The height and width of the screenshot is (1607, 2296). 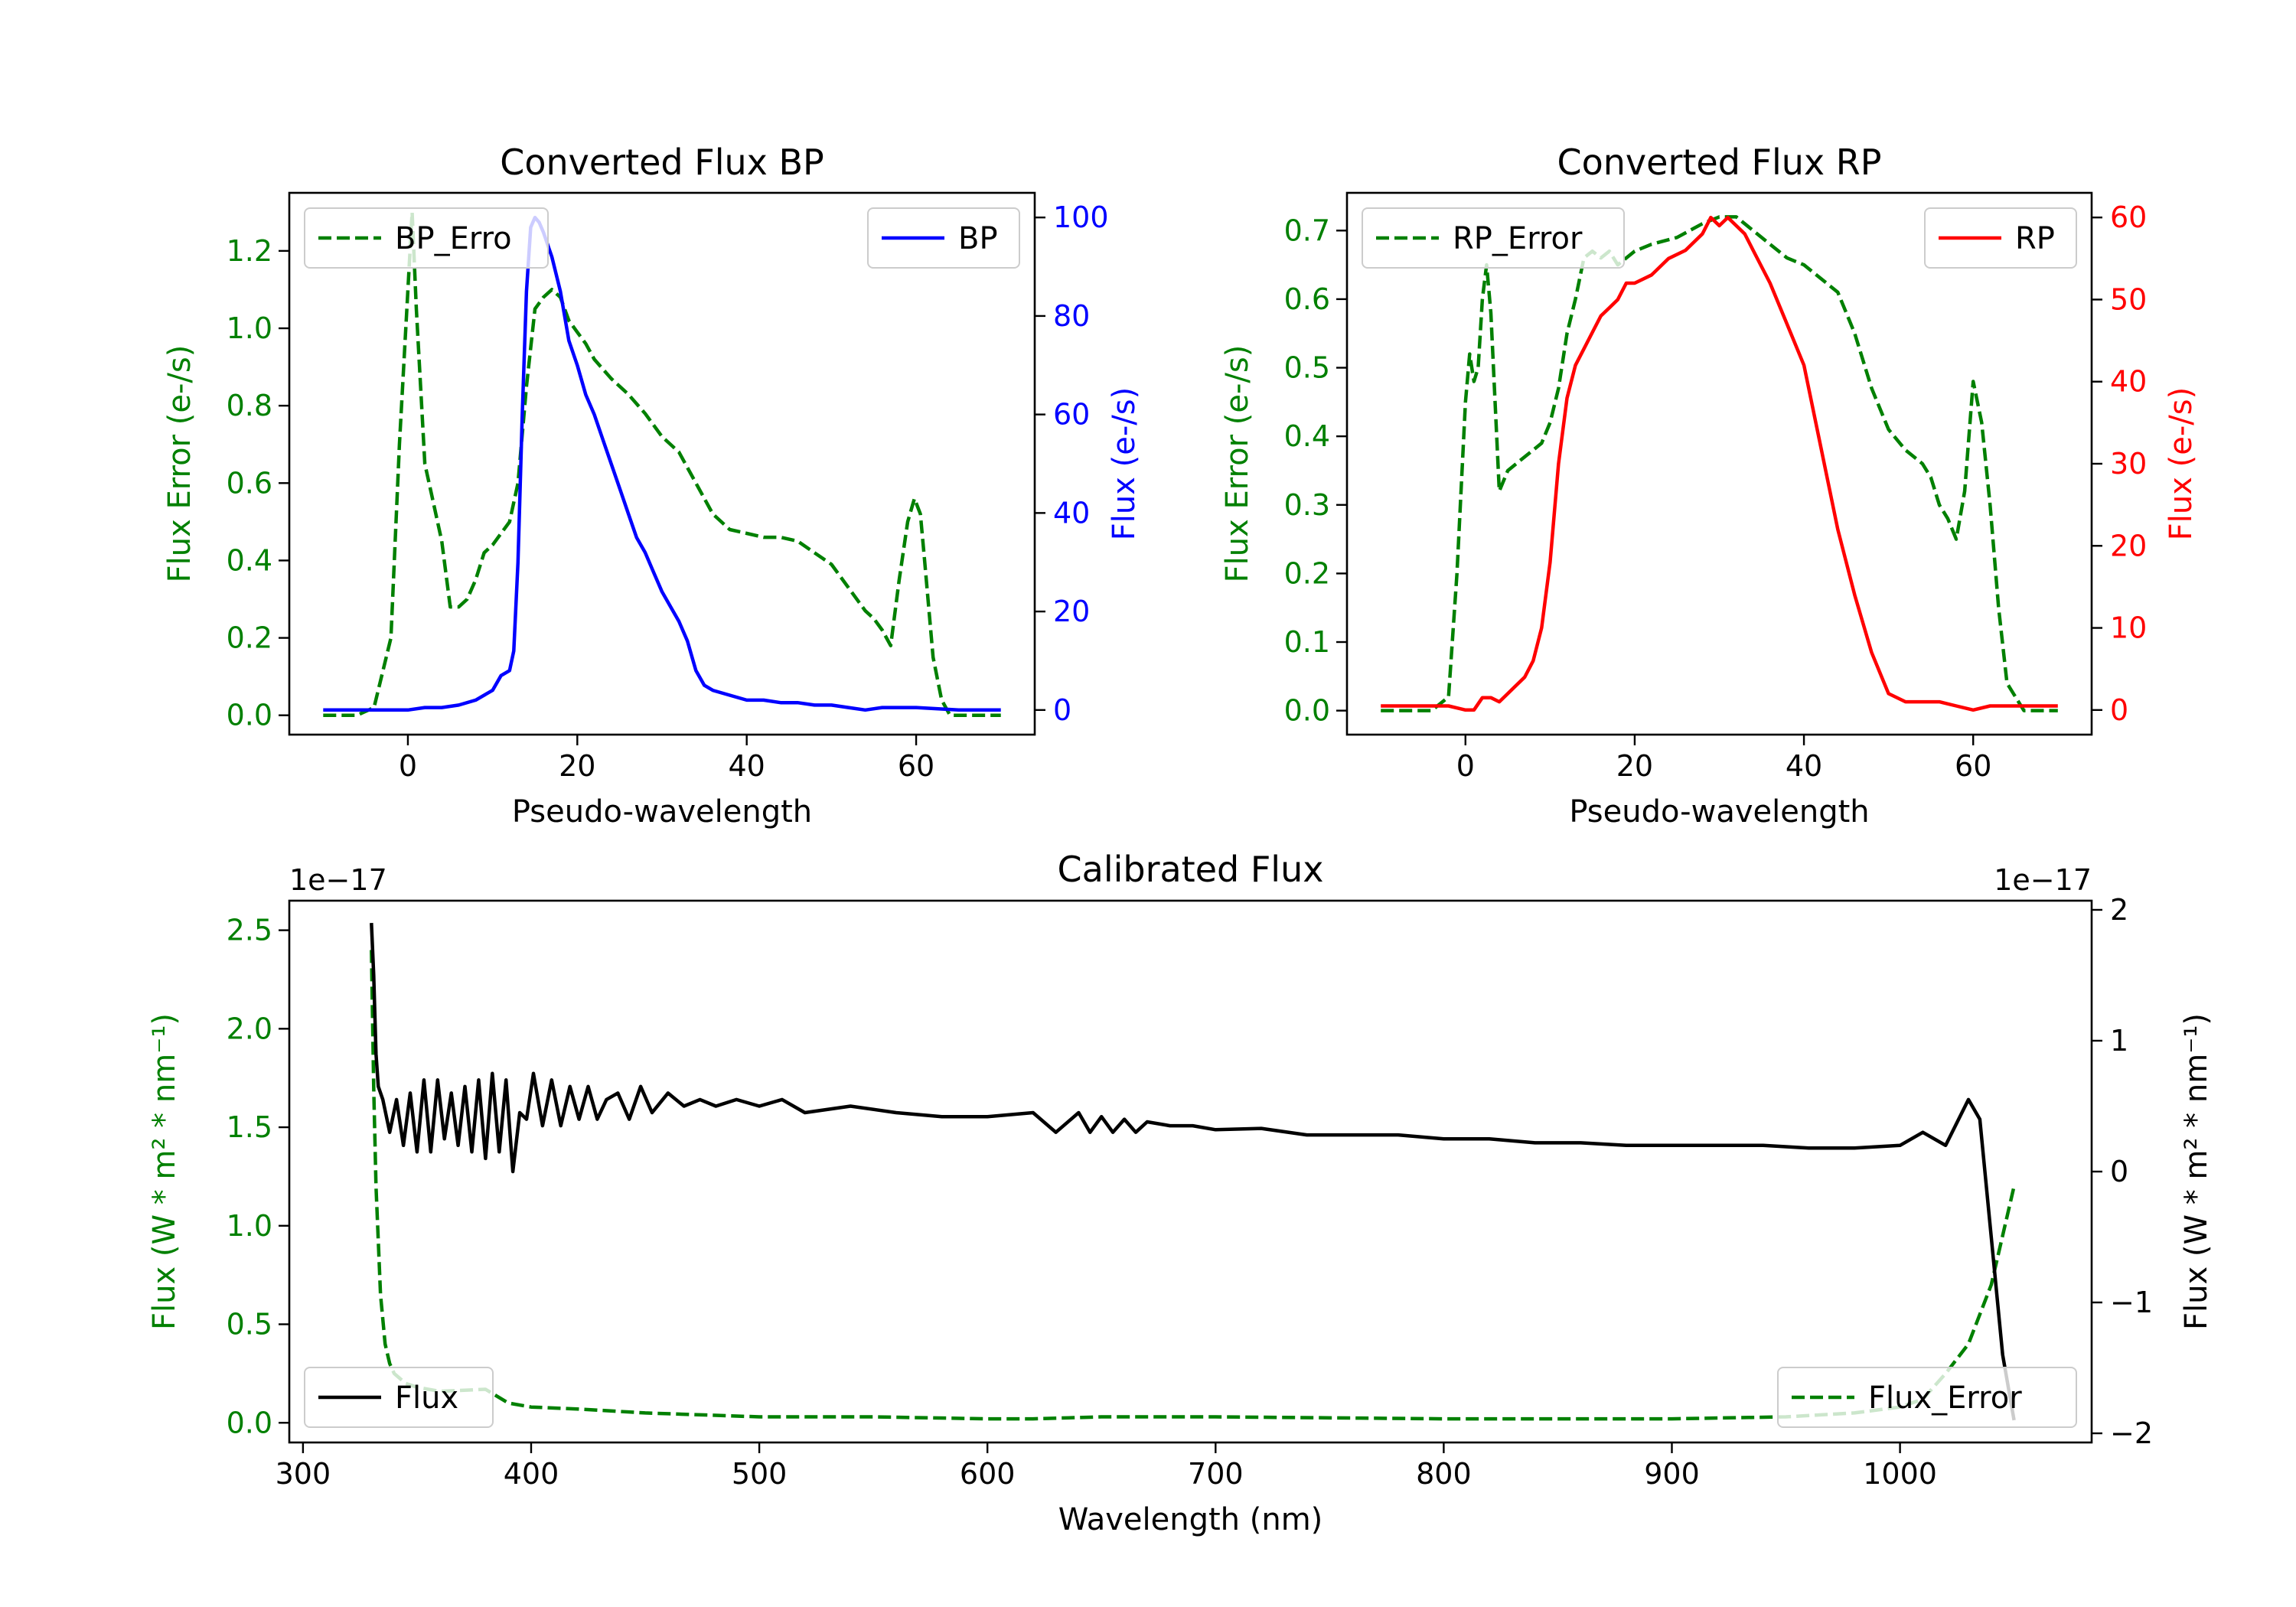 I want to click on series-line-bp-error, so click(x=662, y=463).